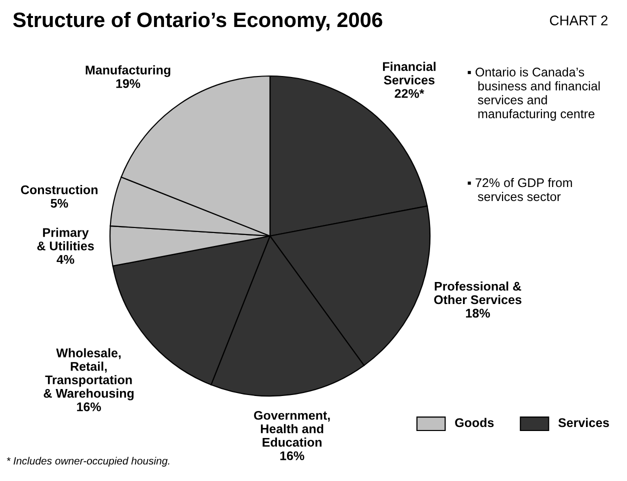 This screenshot has height=481, width=627. Describe the element at coordinates (520, 190) in the screenshot. I see `text: ▪ 72% of GDP from services sector` at that location.